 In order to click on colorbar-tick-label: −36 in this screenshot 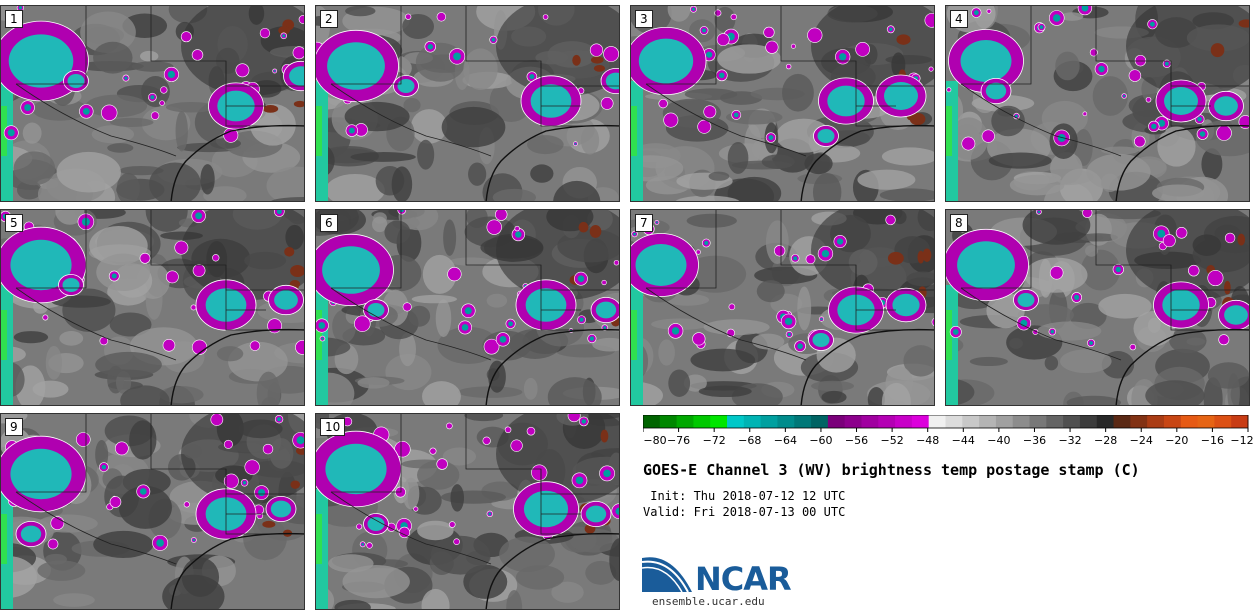, I will do `click(1034, 440)`.